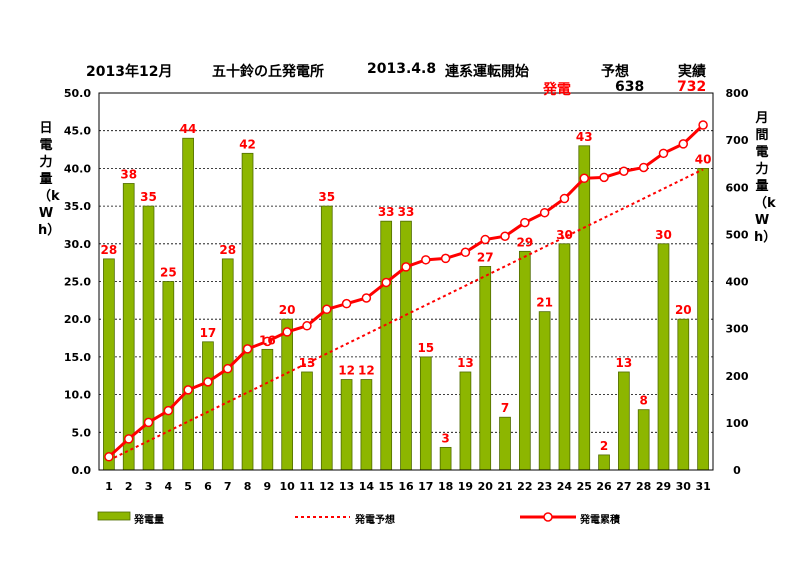 The width and height of the screenshot is (800, 565). What do you see at coordinates (737, 470) in the screenshot?
I see `y-right-tick-label: 0` at bounding box center [737, 470].